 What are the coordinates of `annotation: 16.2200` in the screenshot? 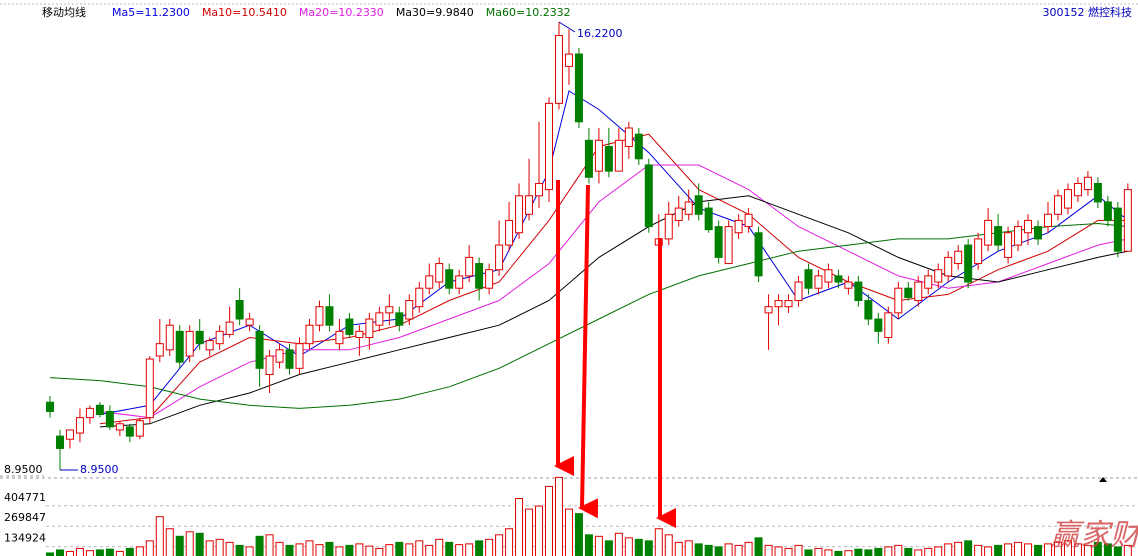 It's located at (600, 33).